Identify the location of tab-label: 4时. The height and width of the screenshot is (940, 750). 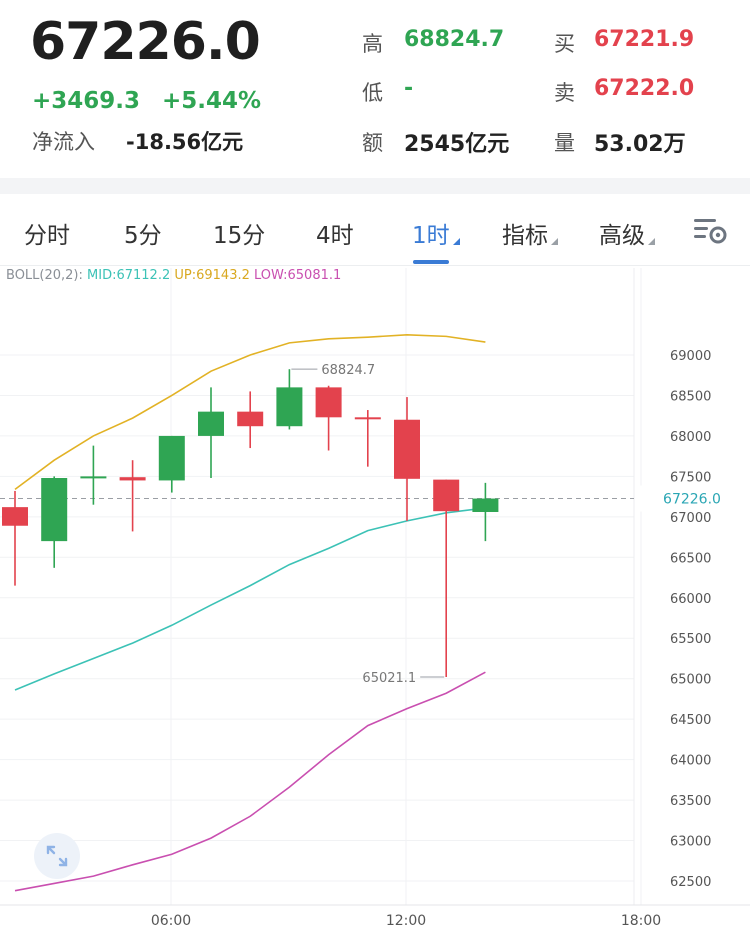
(335, 236).